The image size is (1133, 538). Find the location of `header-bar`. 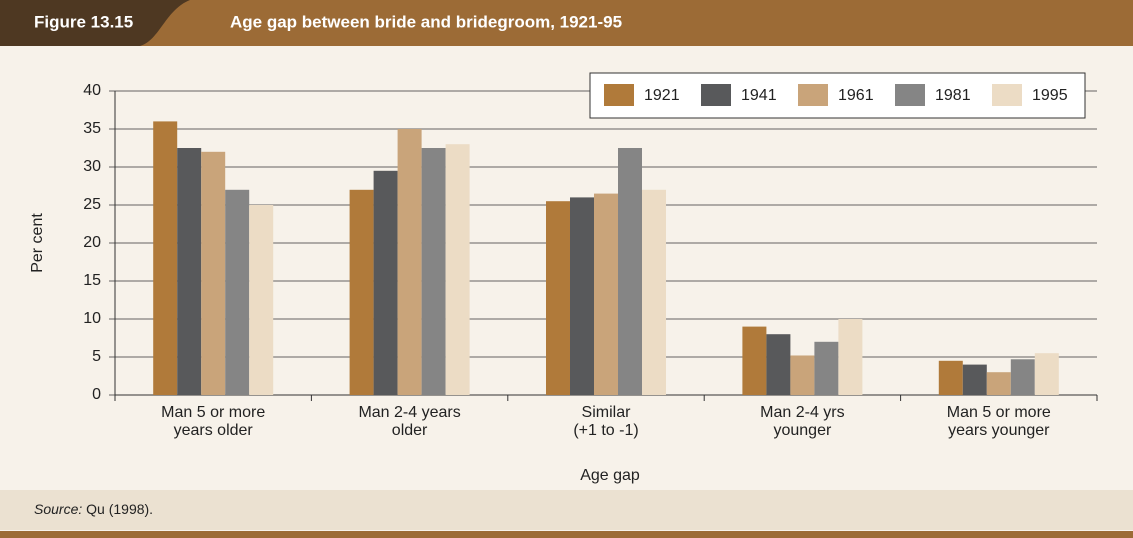

header-bar is located at coordinates (566, 23).